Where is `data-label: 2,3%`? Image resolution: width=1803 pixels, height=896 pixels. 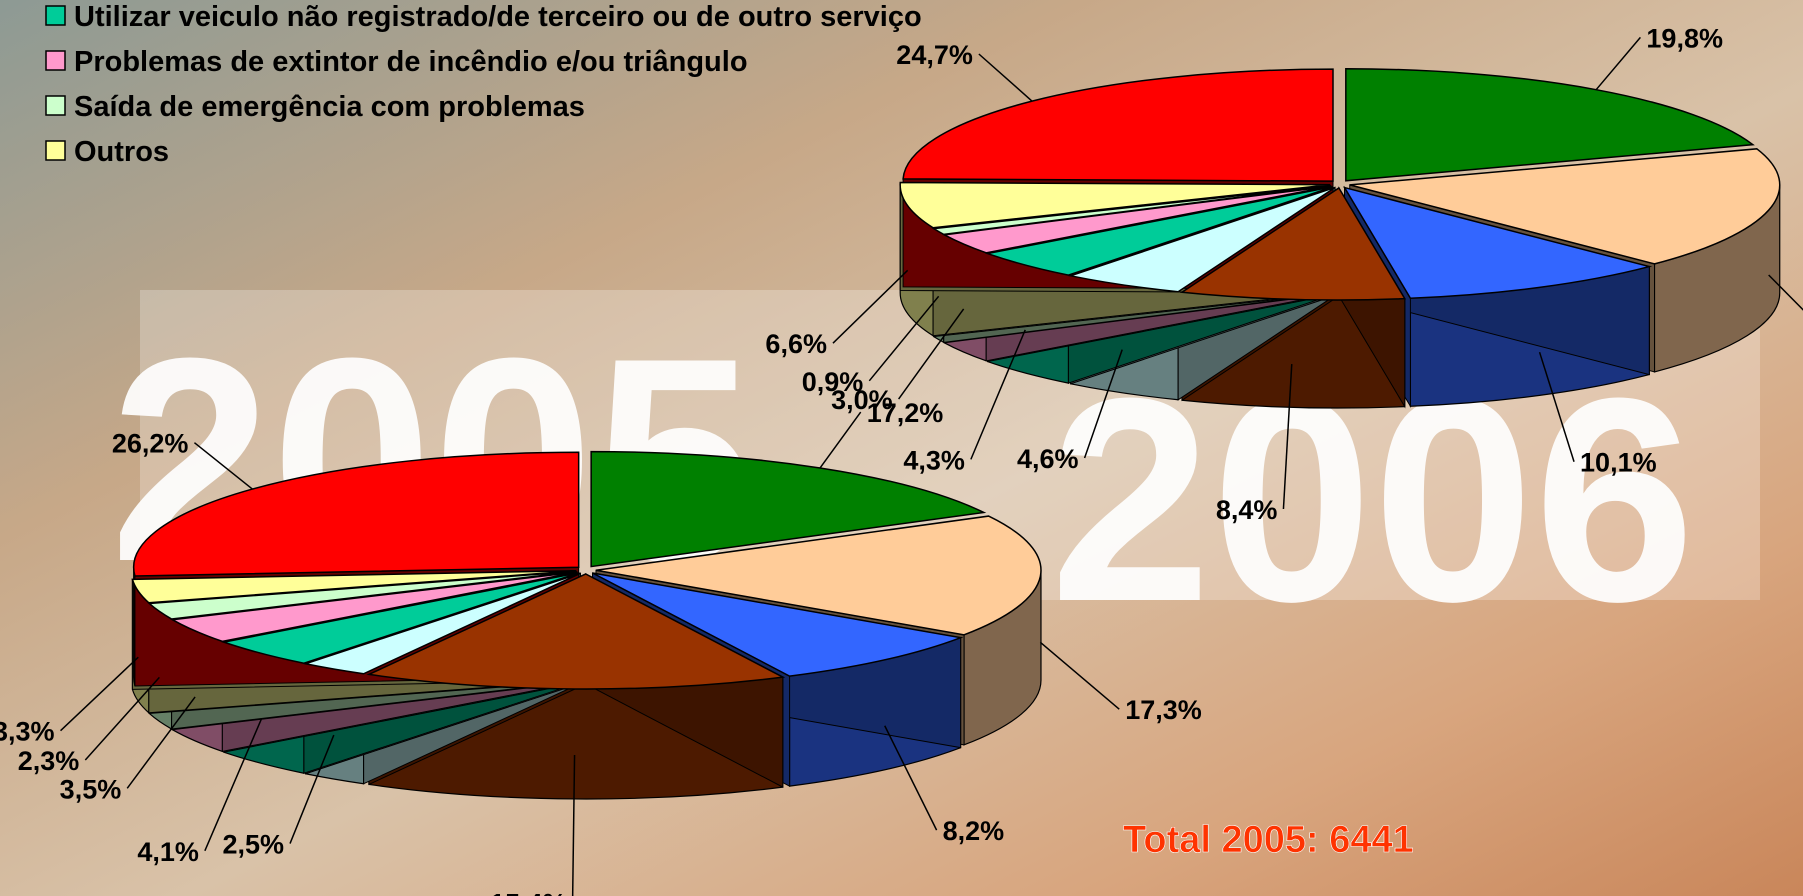 data-label: 2,3% is located at coordinates (49, 761).